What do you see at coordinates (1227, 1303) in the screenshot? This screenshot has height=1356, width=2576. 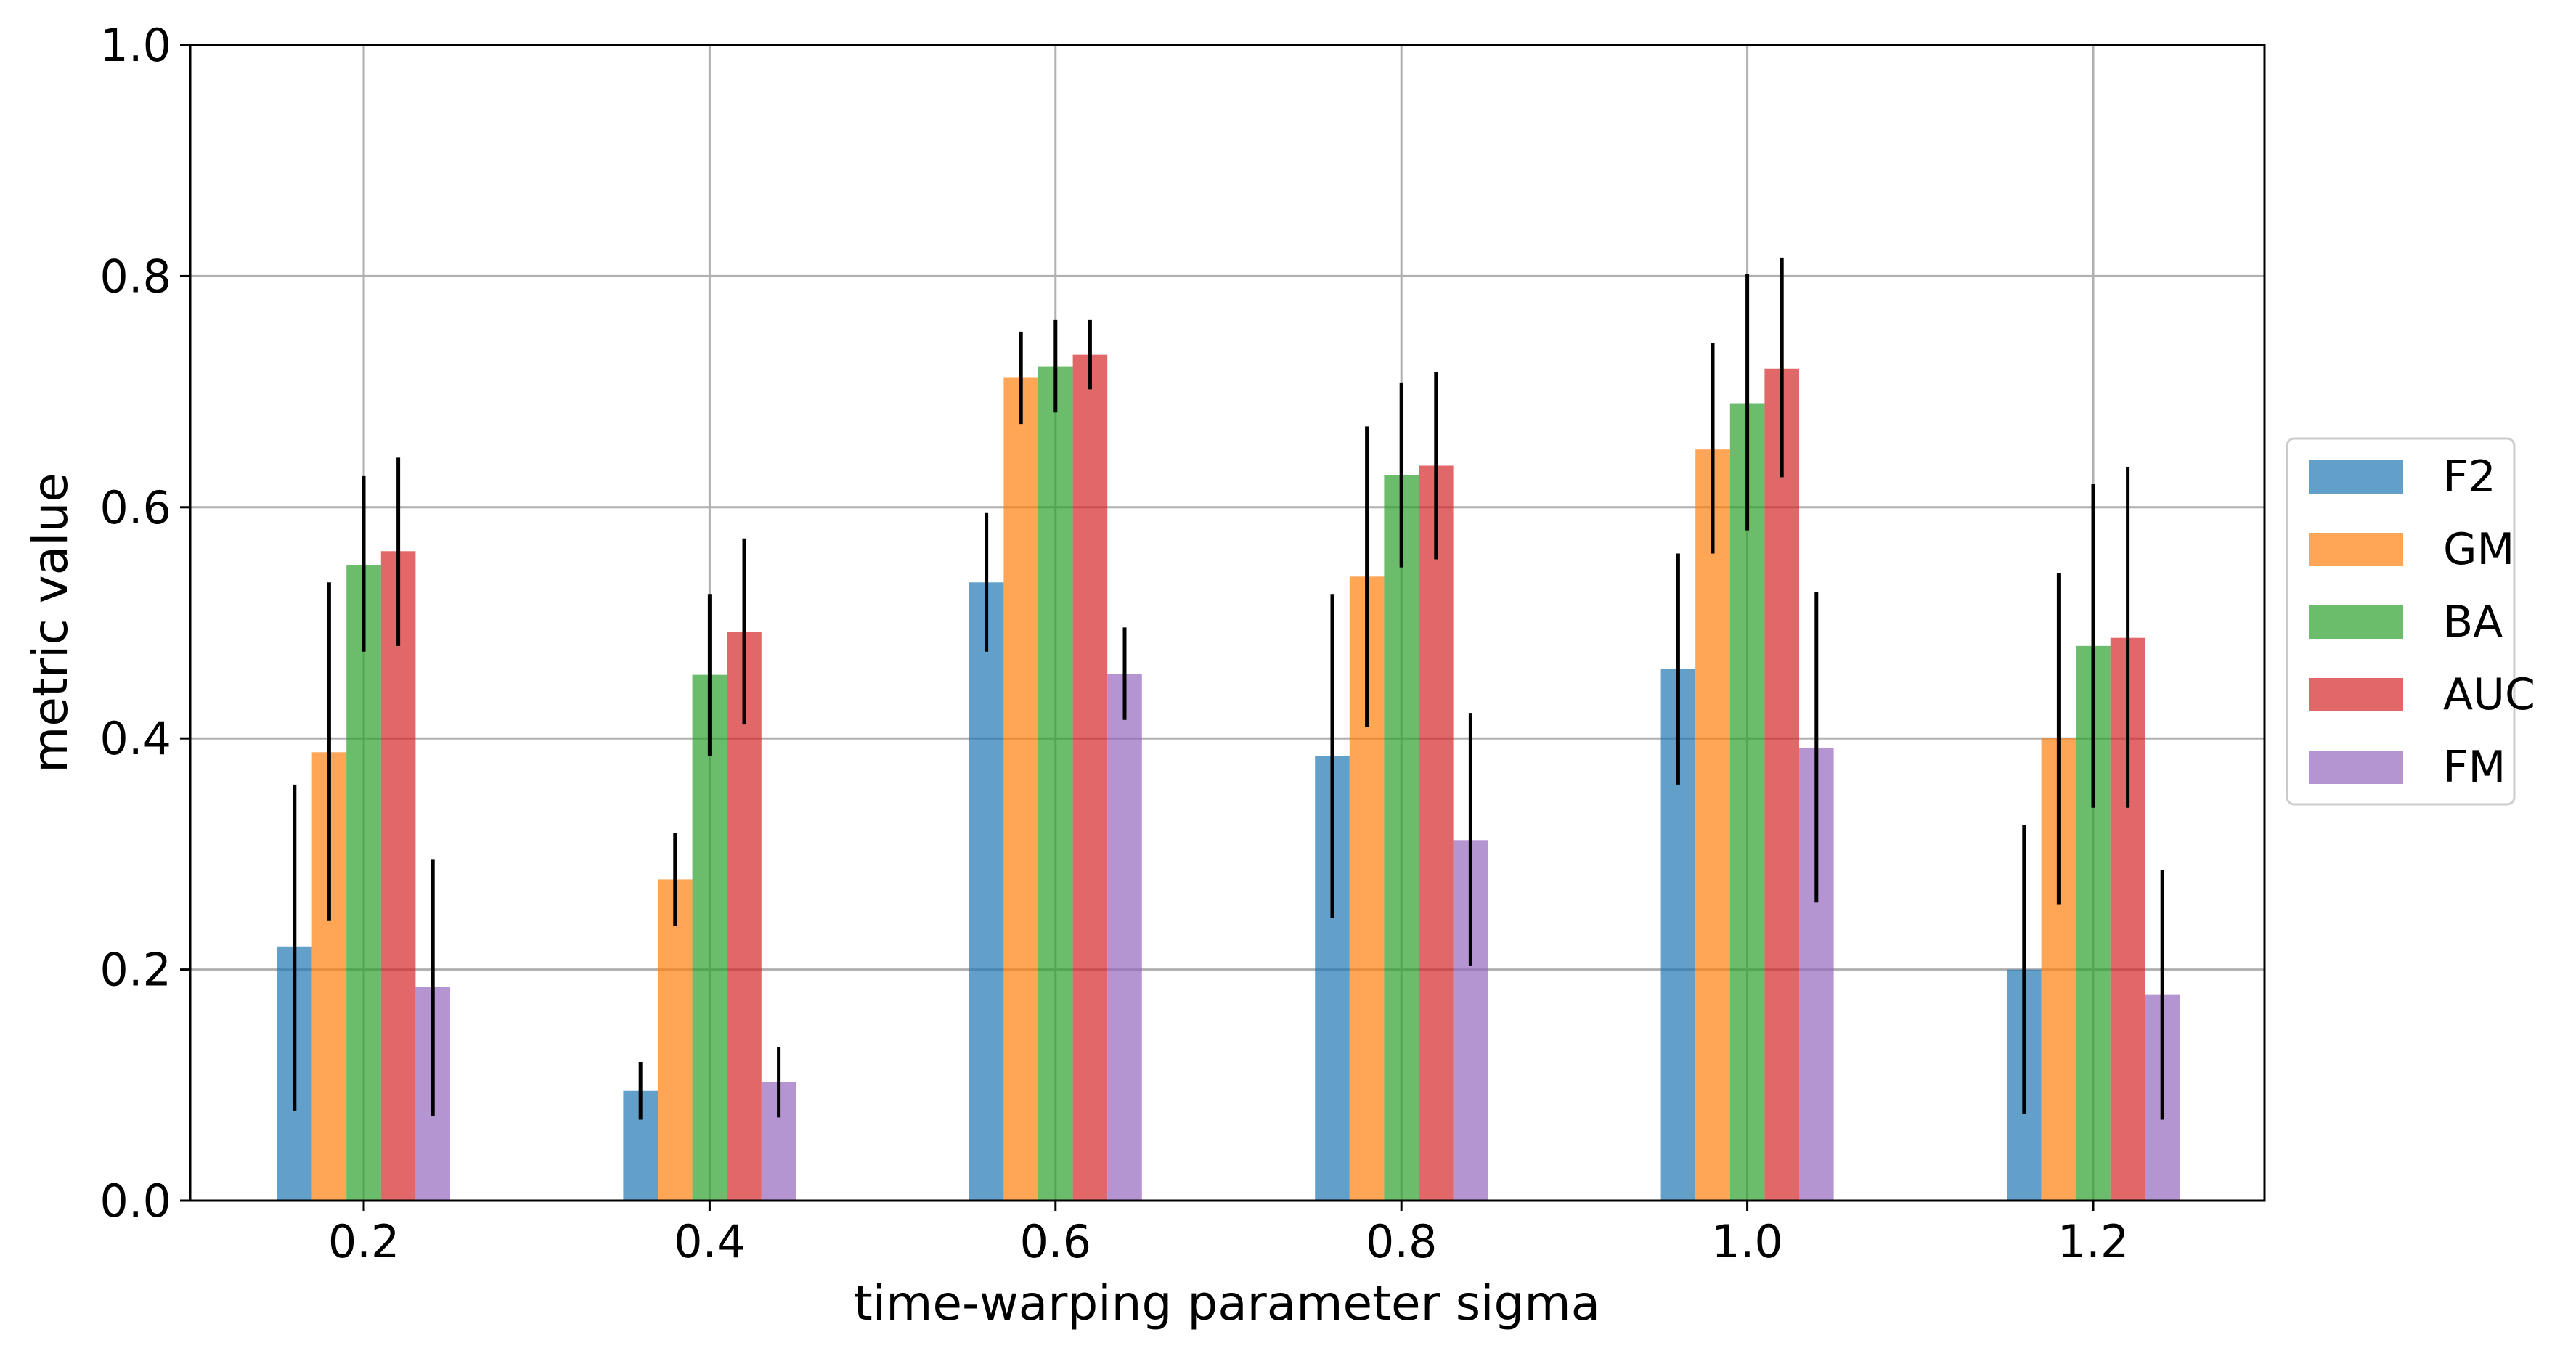 I see `x-axis-label: time-warping parameter sigma` at bounding box center [1227, 1303].